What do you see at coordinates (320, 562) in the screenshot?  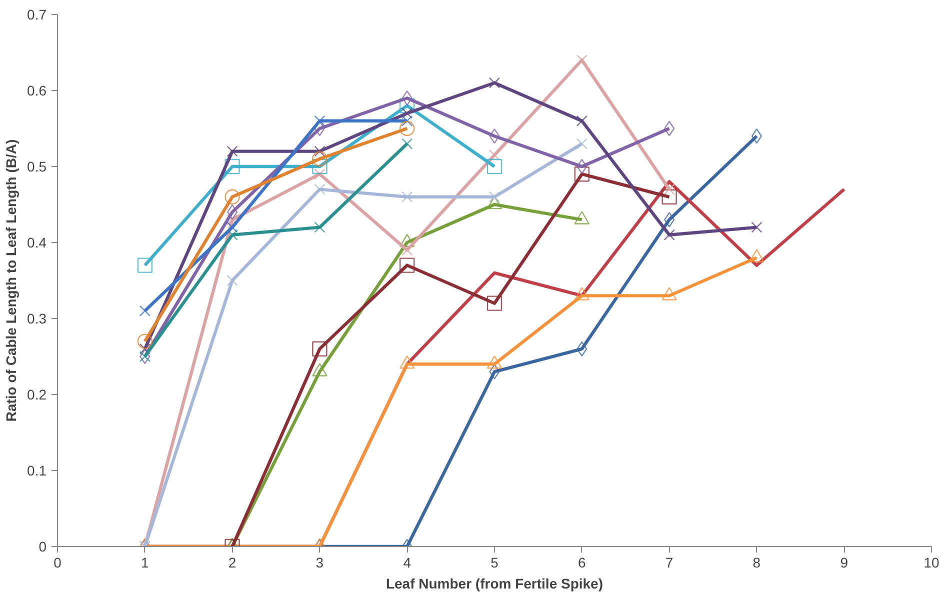 I see `x-tick-label: 3` at bounding box center [320, 562].